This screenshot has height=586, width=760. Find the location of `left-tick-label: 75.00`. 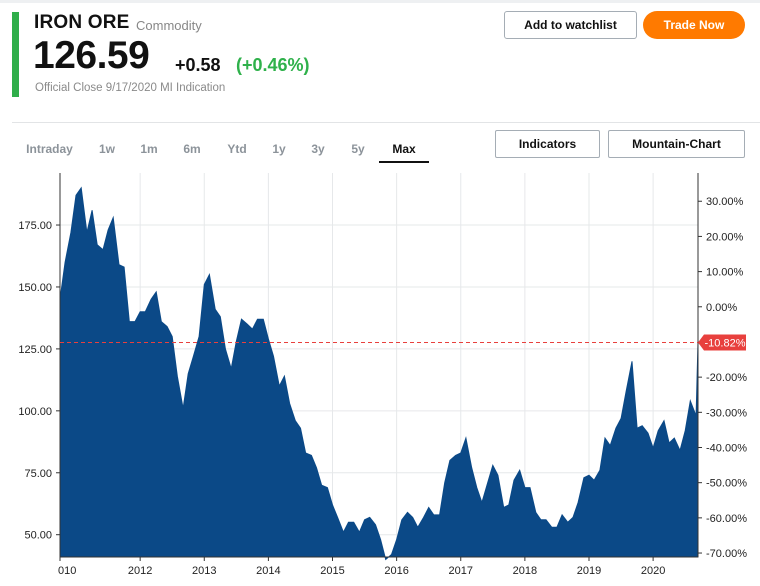

left-tick-label: 75.00 is located at coordinates (38, 474).